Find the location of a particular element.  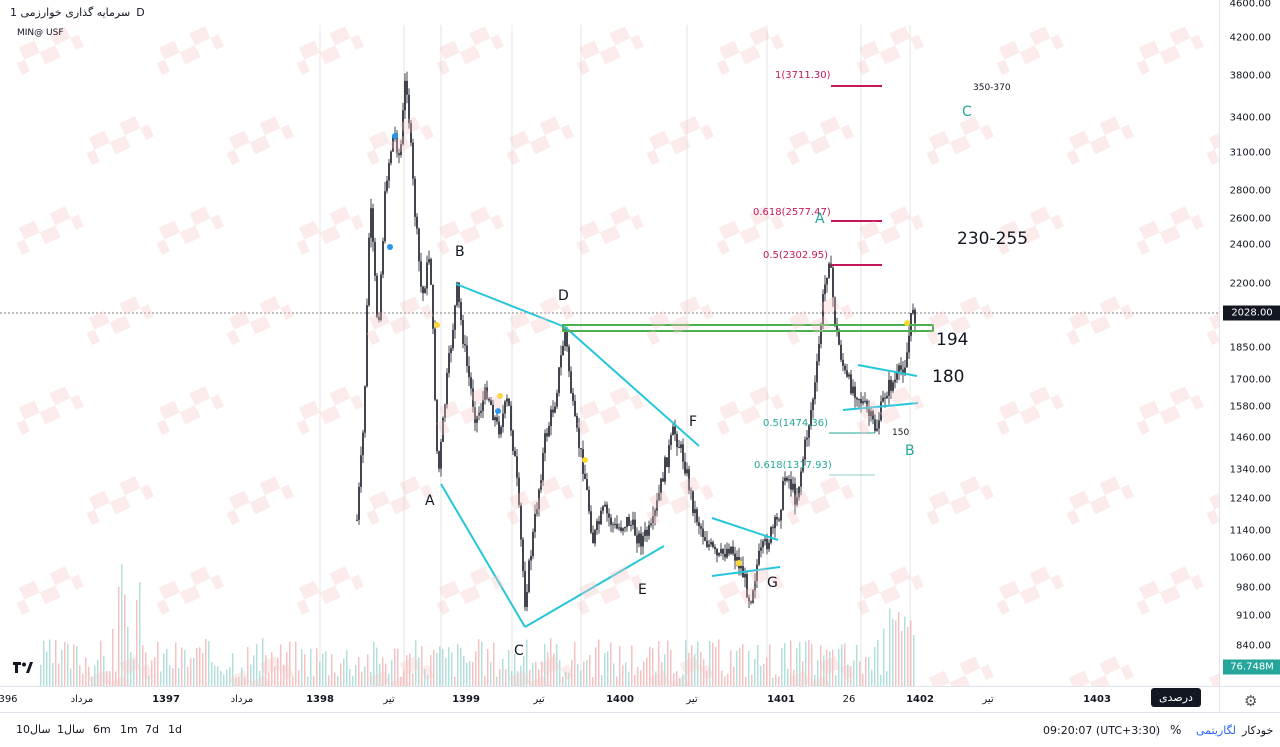

clock-label: 09:20:07 (UTC+3:30) is located at coordinates (1102, 730).